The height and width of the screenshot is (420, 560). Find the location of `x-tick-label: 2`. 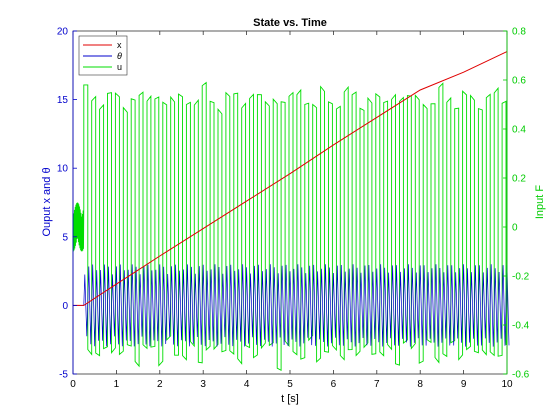

x-tick-label: 2 is located at coordinates (160, 384).